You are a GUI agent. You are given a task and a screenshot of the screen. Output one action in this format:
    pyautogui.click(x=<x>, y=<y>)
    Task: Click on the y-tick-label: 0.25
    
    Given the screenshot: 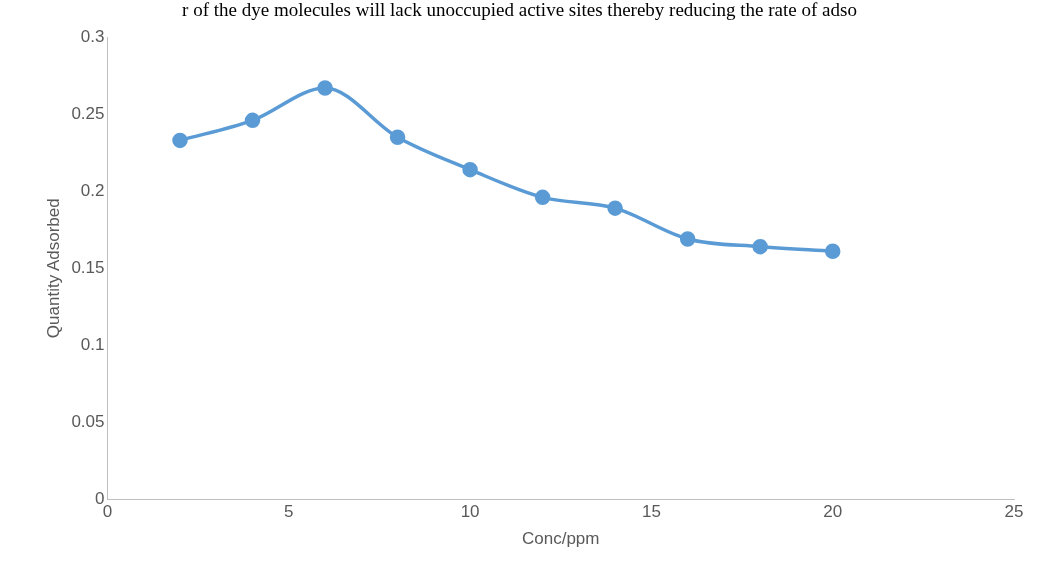 What is the action you would take?
    pyautogui.click(x=88, y=113)
    